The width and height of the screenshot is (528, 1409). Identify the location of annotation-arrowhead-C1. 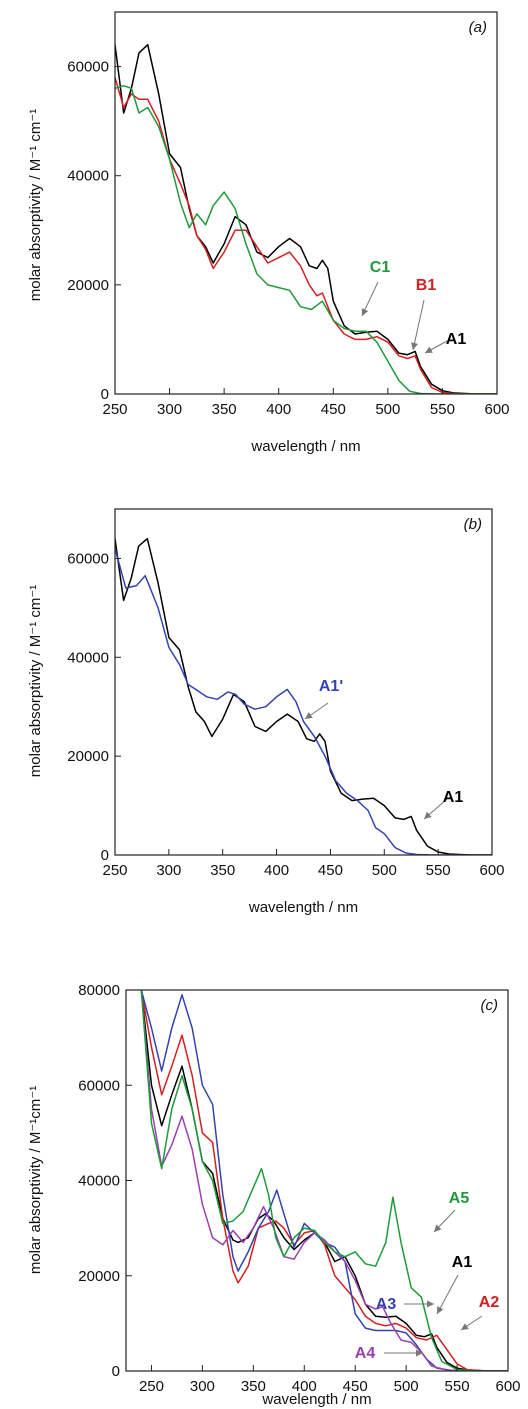
(365, 312).